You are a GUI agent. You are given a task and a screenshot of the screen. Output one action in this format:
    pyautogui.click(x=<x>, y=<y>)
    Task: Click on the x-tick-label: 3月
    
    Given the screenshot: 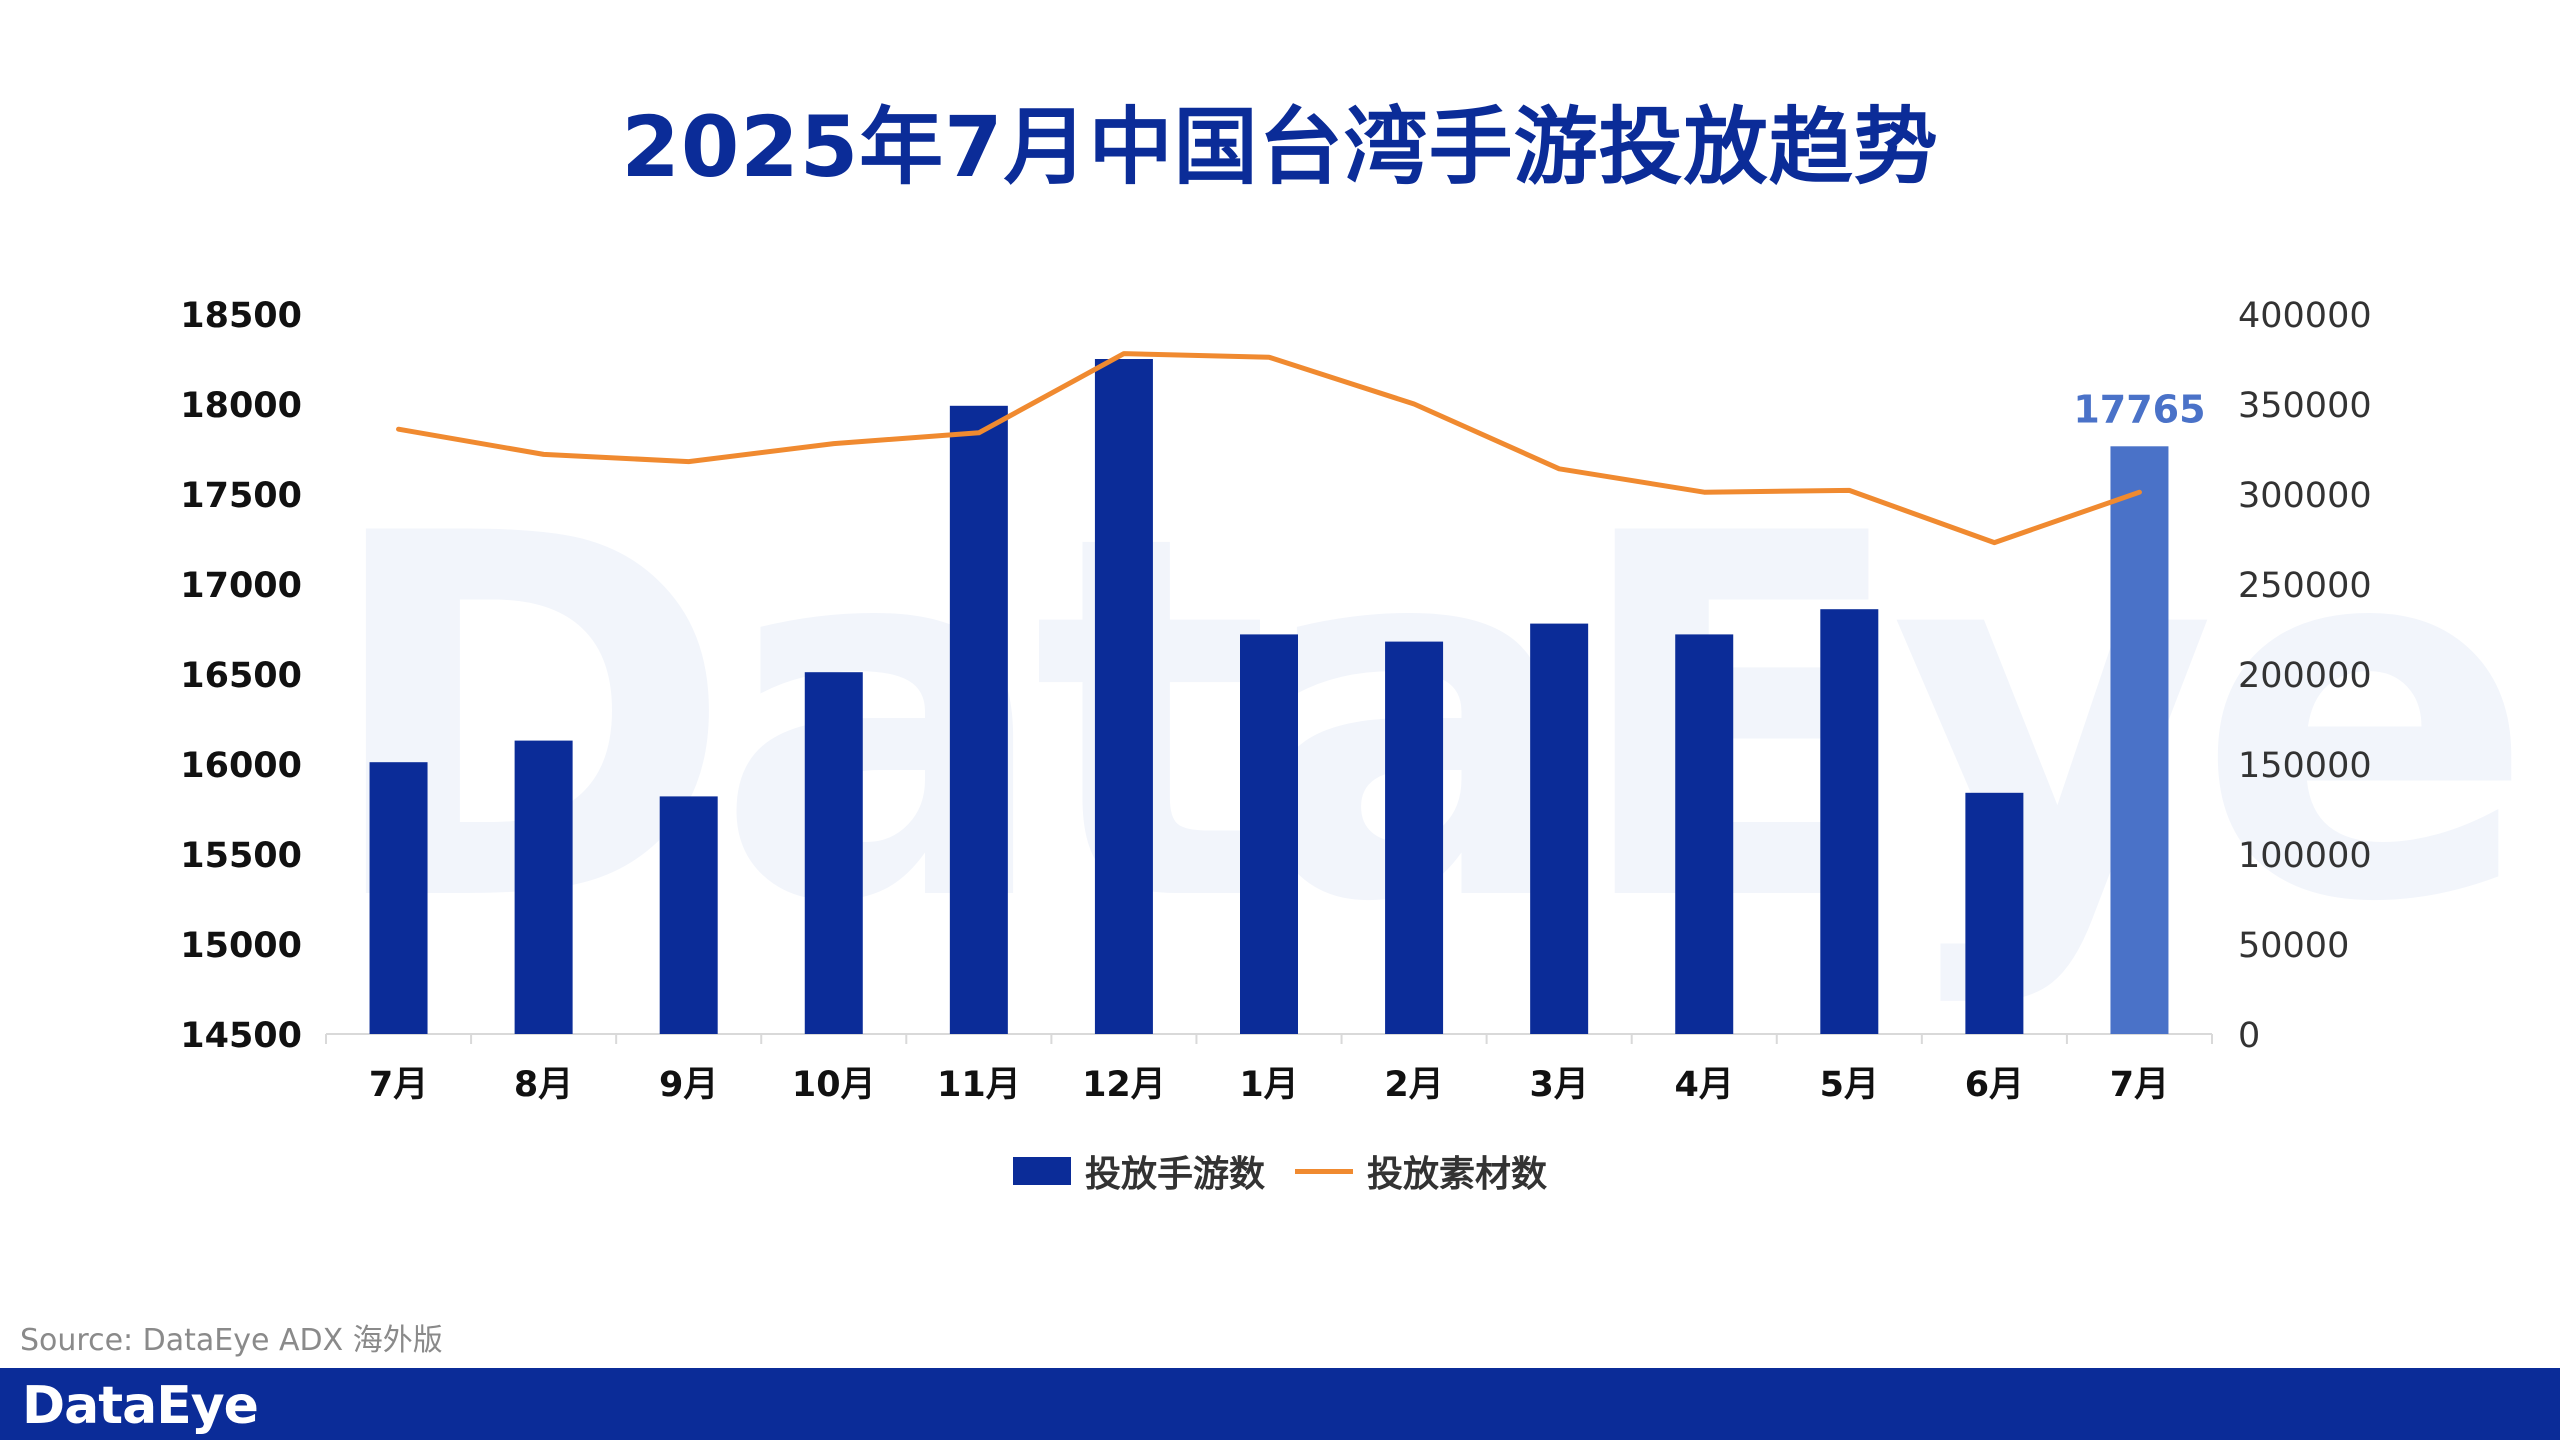 What is the action you would take?
    pyautogui.click(x=1558, y=1085)
    